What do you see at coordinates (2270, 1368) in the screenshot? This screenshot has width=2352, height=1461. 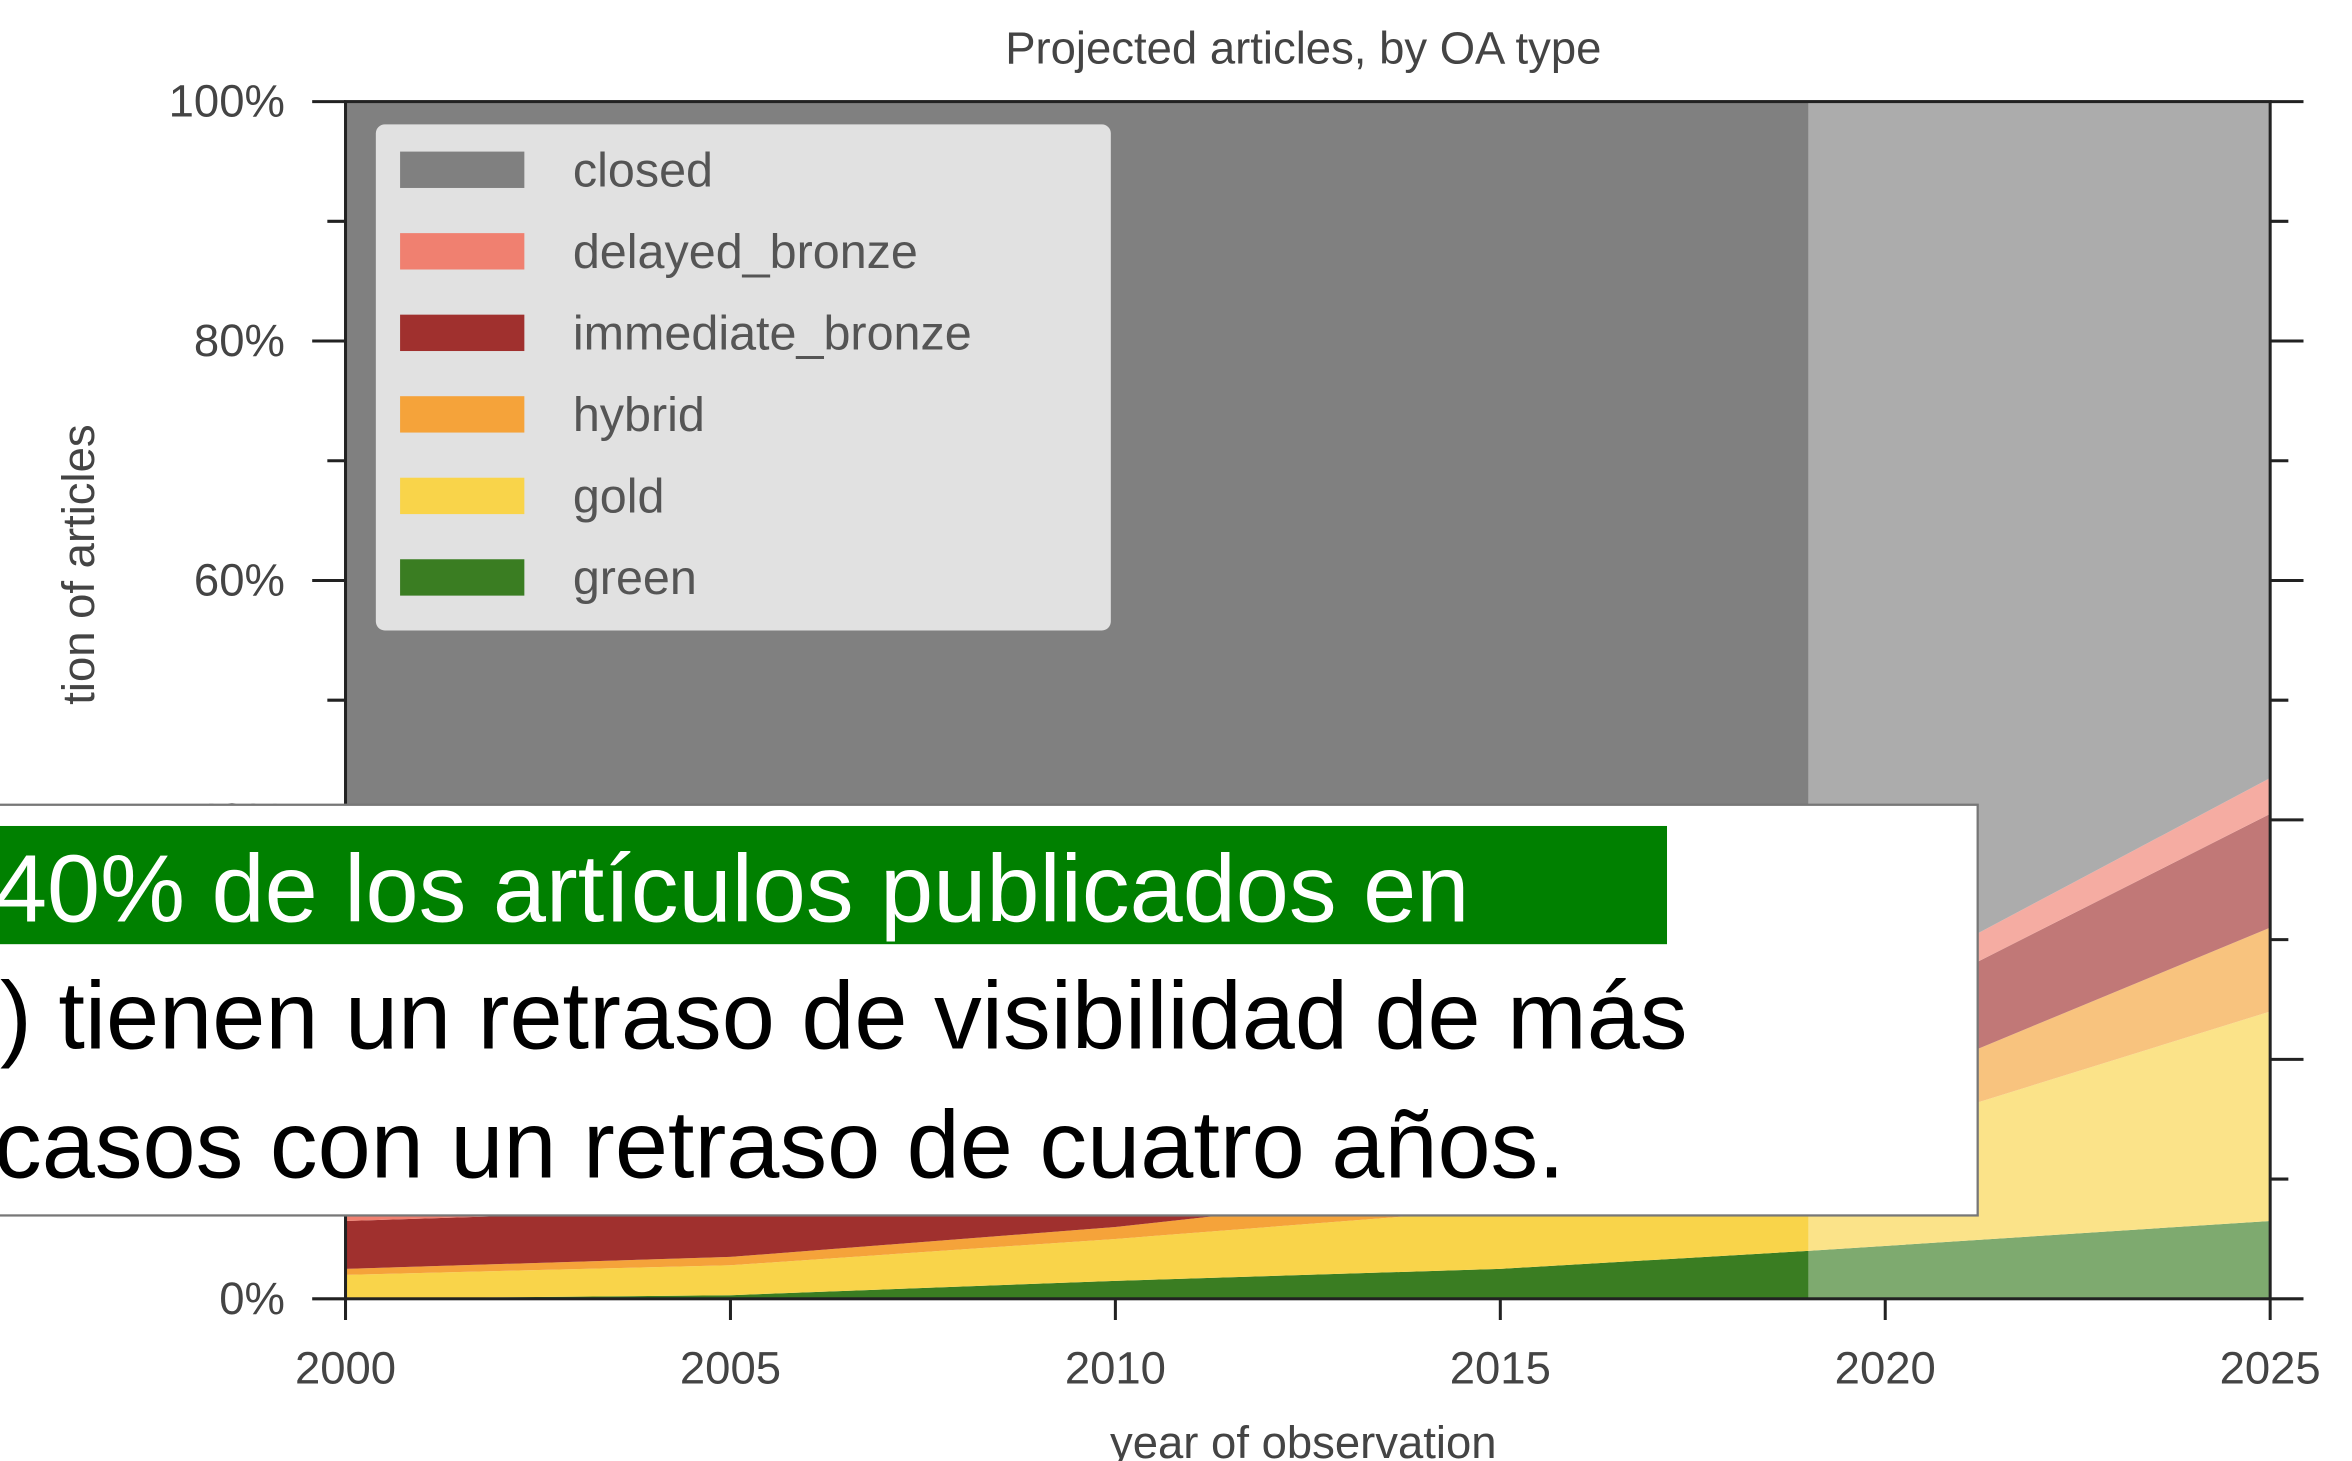 I see `x-tick-label: 2025` at bounding box center [2270, 1368].